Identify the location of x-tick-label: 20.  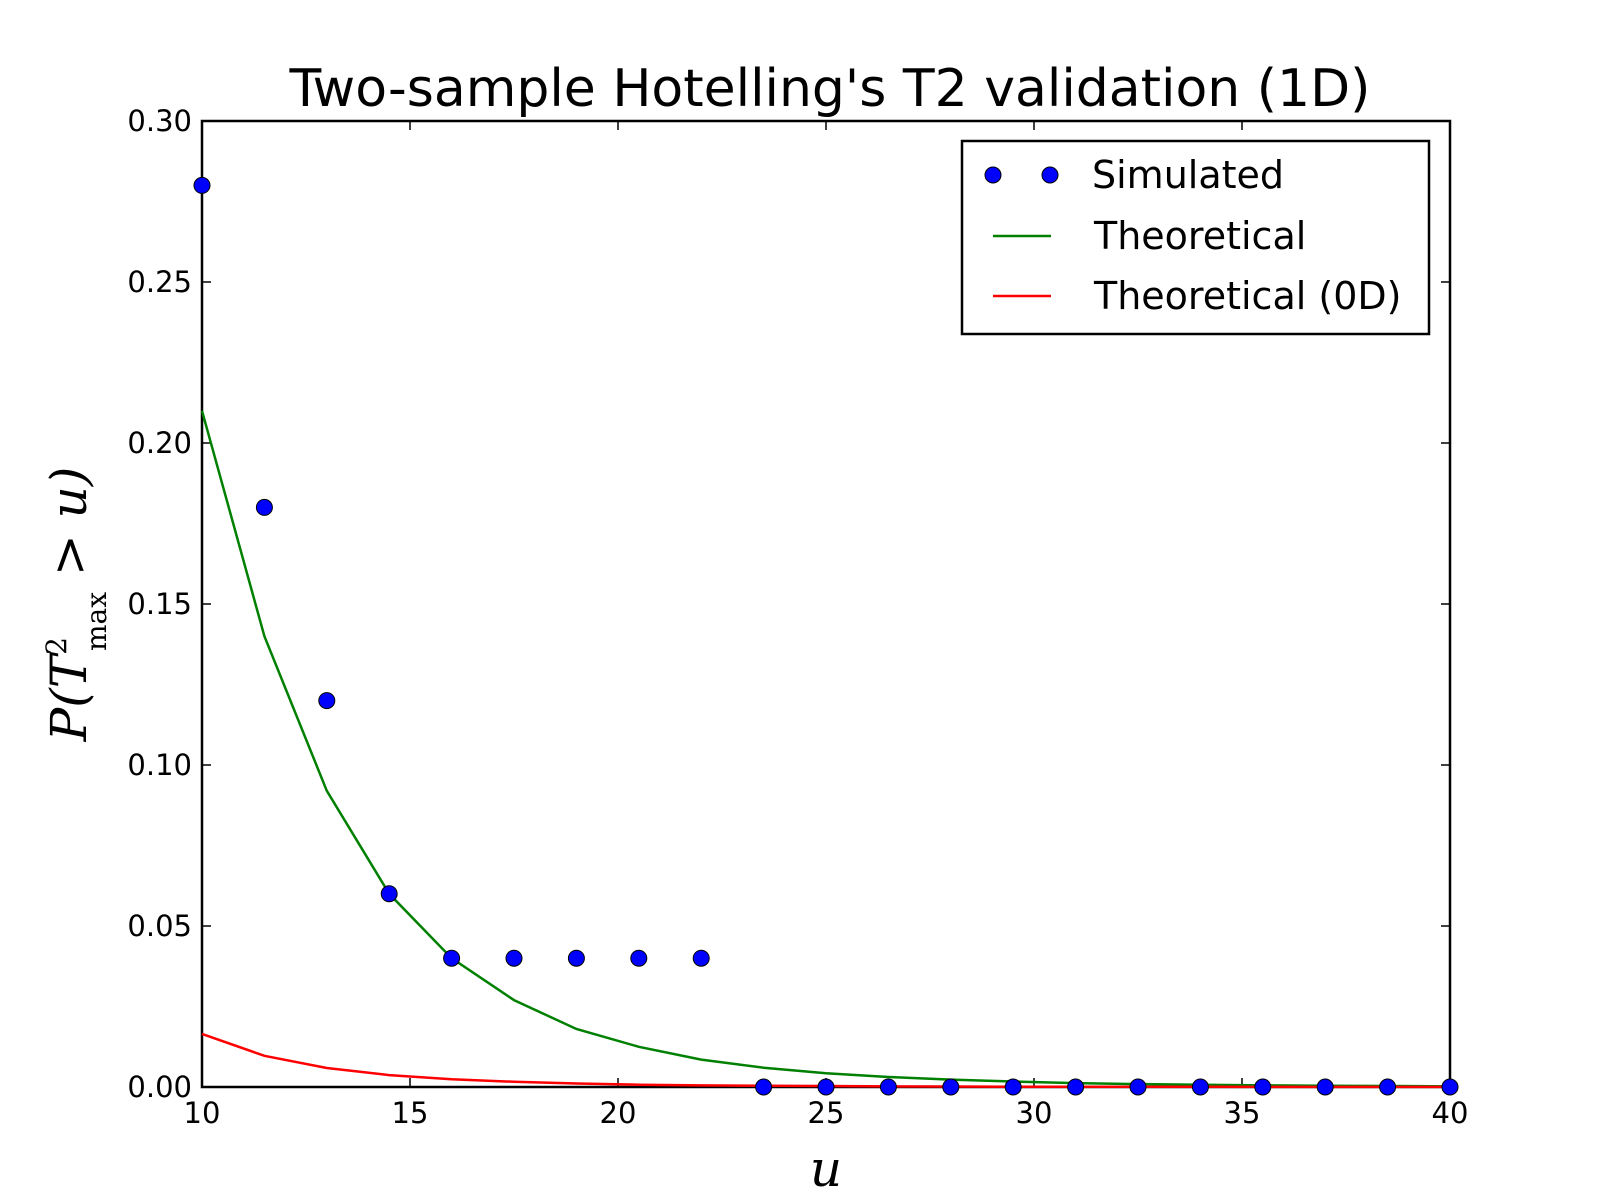
(618, 1113).